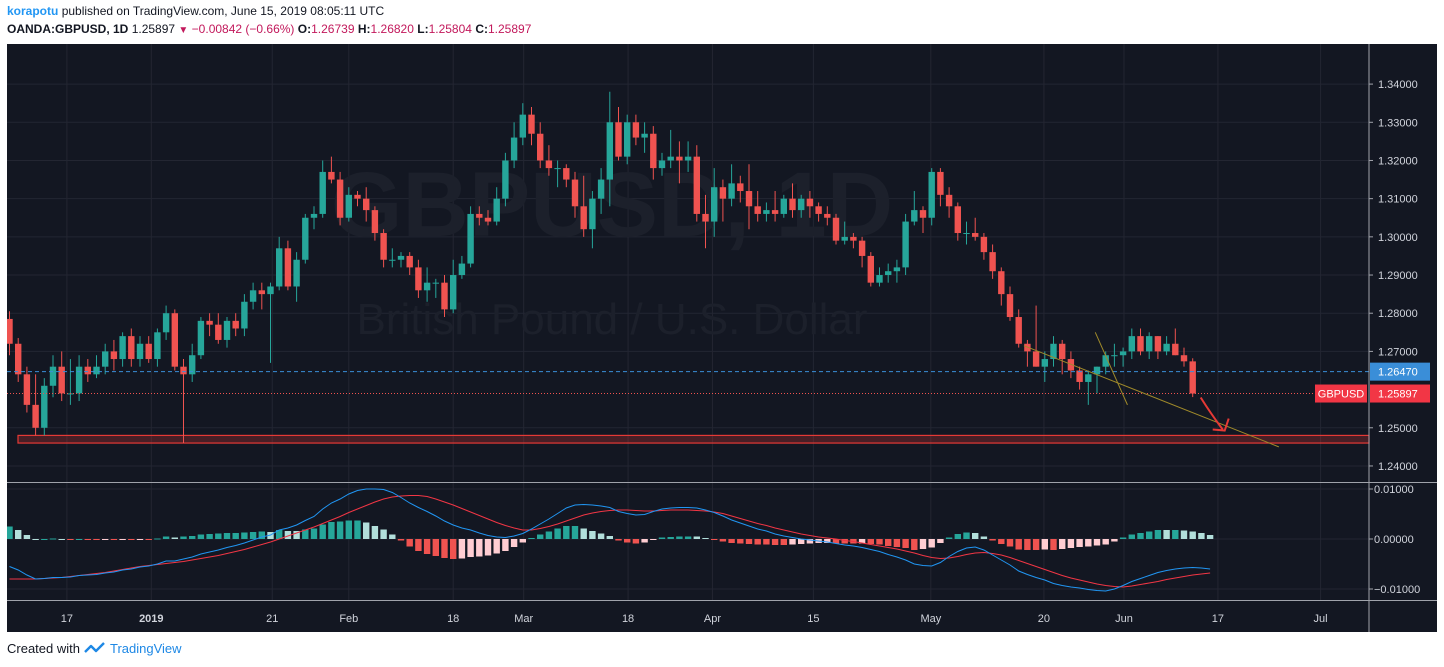 Image resolution: width=1444 pixels, height=667 pixels. Describe the element at coordinates (611, 319) in the screenshot. I see `watermark-name: British Pound / U.S. Dollar` at that location.